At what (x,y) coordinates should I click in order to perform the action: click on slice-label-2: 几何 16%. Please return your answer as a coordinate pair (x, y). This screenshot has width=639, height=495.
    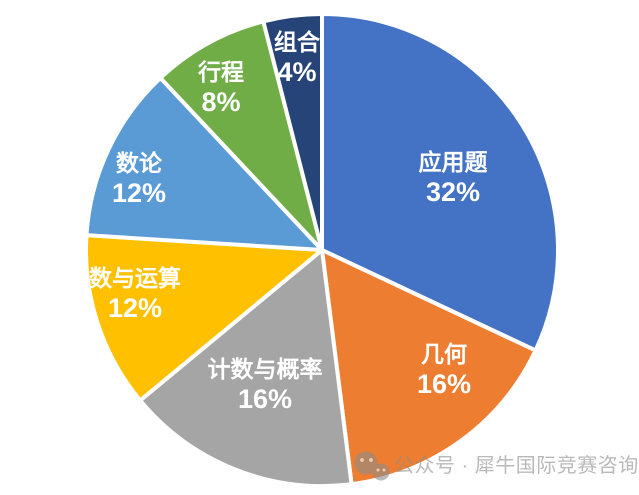
    Looking at the image, I should click on (444, 370).